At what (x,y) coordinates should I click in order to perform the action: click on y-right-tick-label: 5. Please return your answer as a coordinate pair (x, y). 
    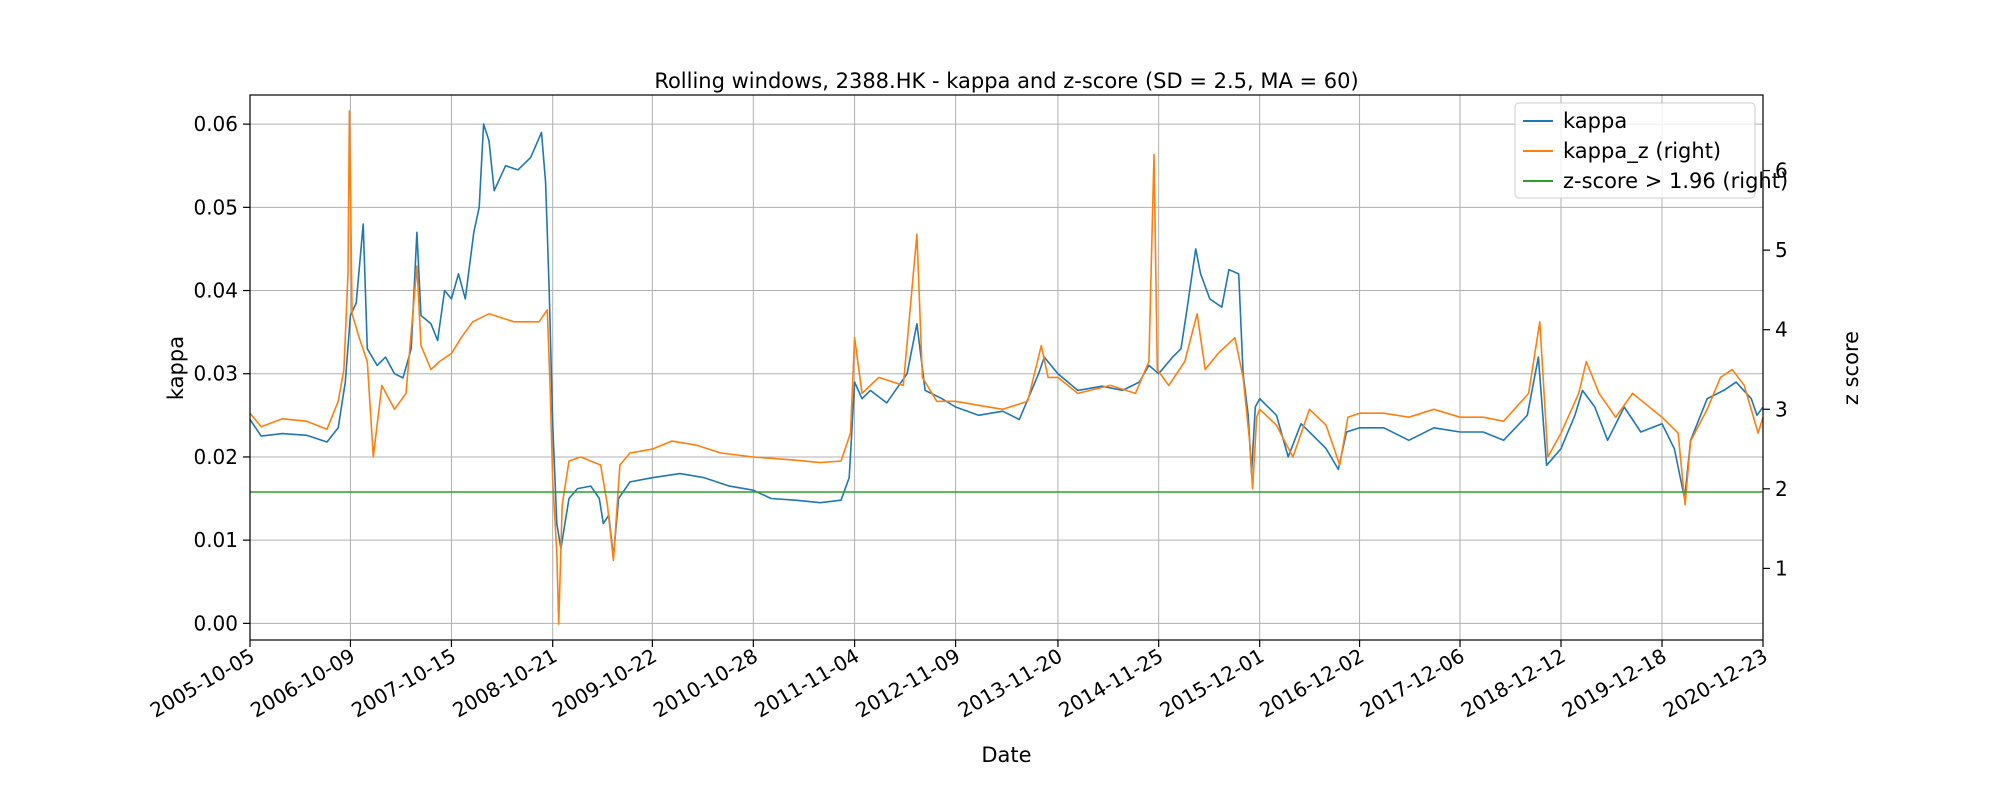
    Looking at the image, I should click on (1781, 250).